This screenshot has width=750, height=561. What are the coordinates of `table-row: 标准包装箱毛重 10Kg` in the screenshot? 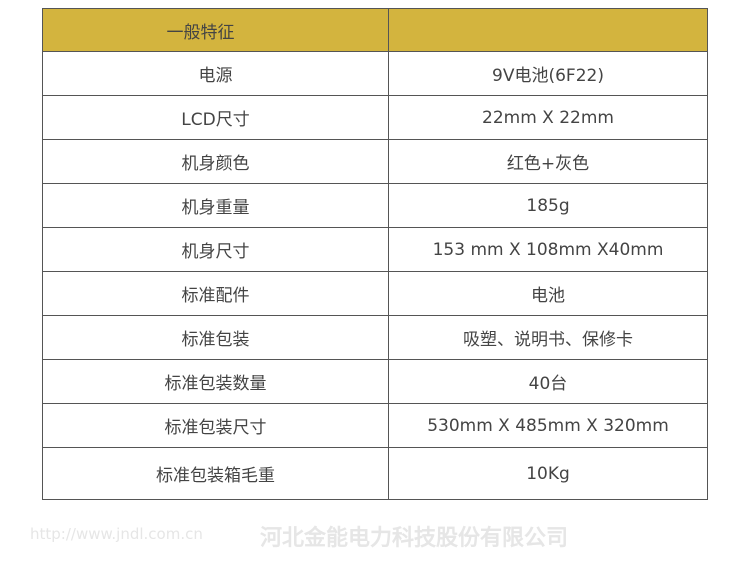 It's located at (375, 473).